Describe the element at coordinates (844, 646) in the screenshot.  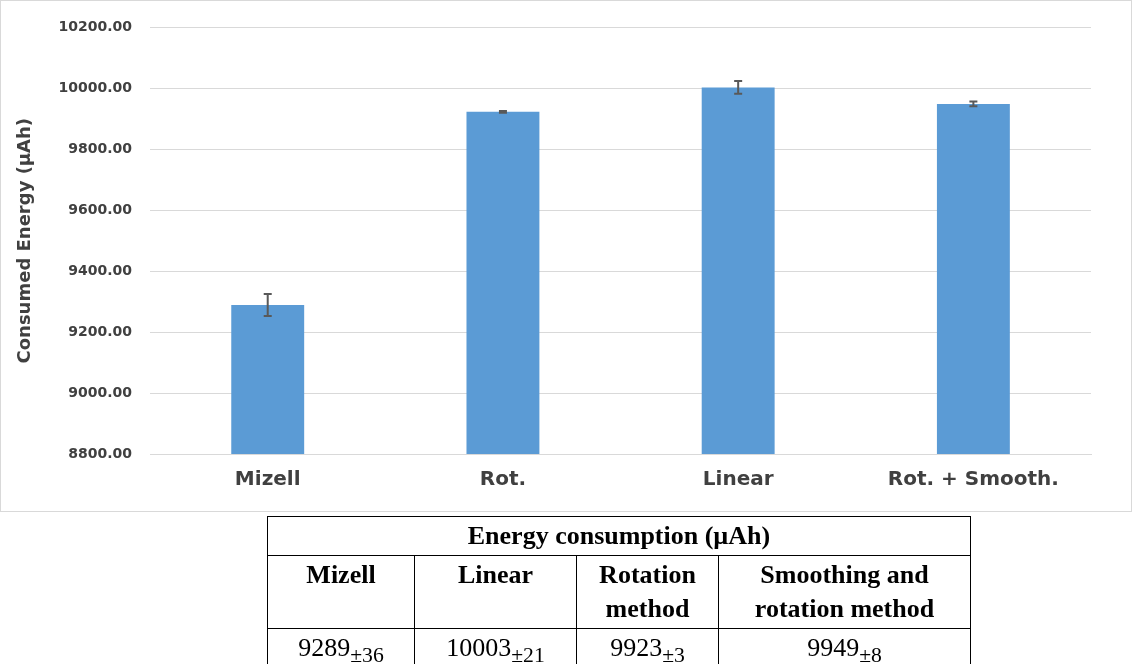
I see `text: 9949$_{±8}$` at that location.